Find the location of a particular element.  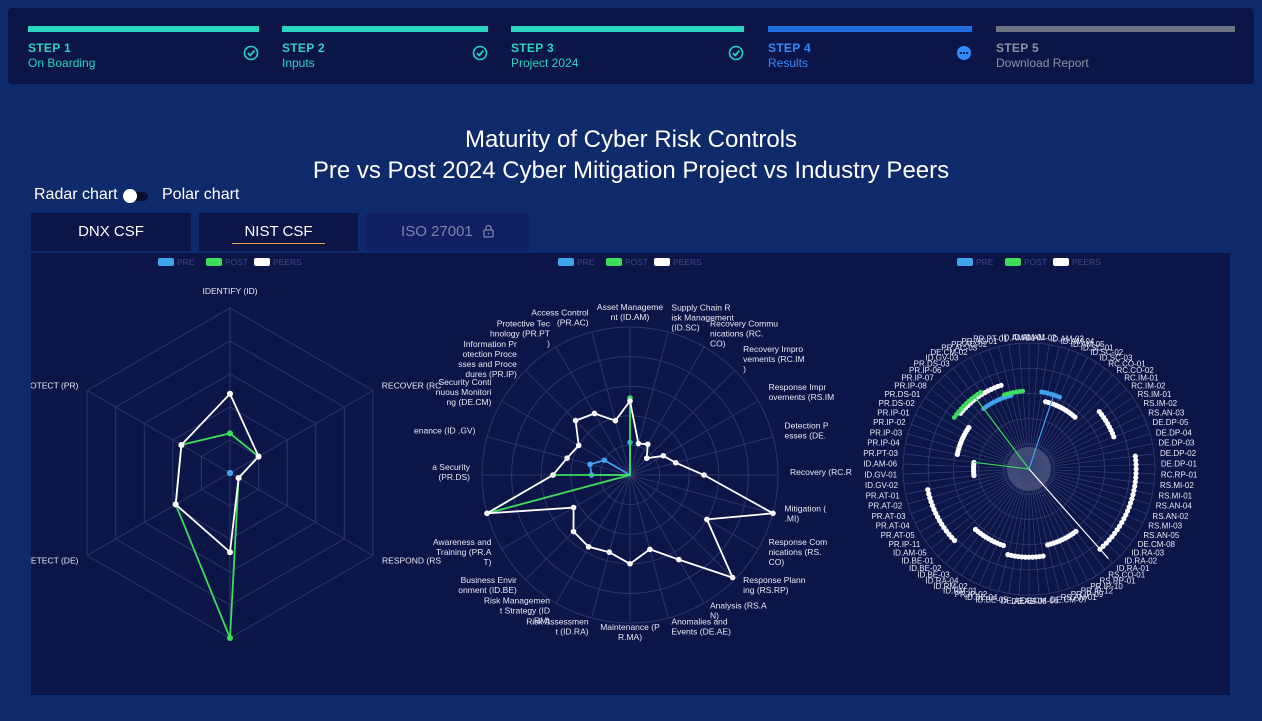

polar-axis-label: PR.AT-03 is located at coordinates (888, 516).